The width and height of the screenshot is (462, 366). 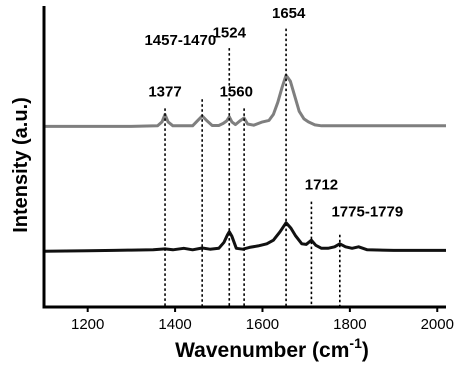 I want to click on x-axis-title-superscript: -1, so click(x=355, y=343).